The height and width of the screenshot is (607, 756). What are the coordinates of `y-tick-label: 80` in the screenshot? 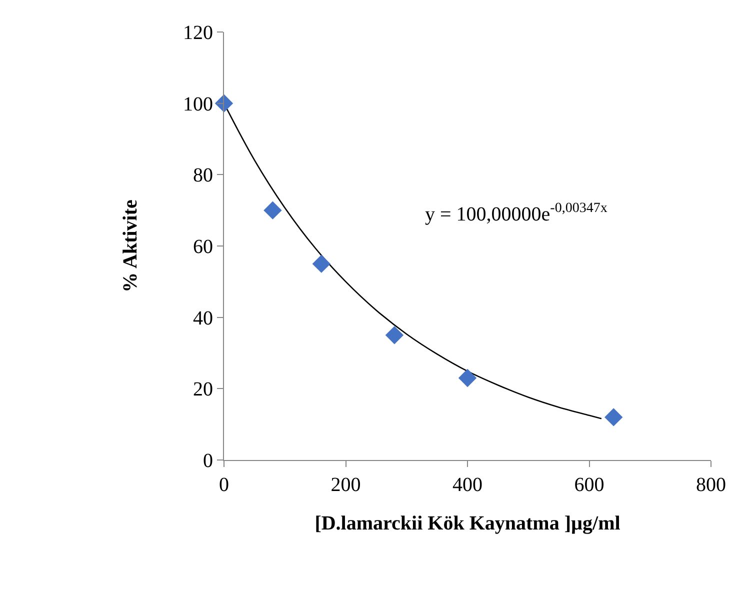 It's located at (203, 175).